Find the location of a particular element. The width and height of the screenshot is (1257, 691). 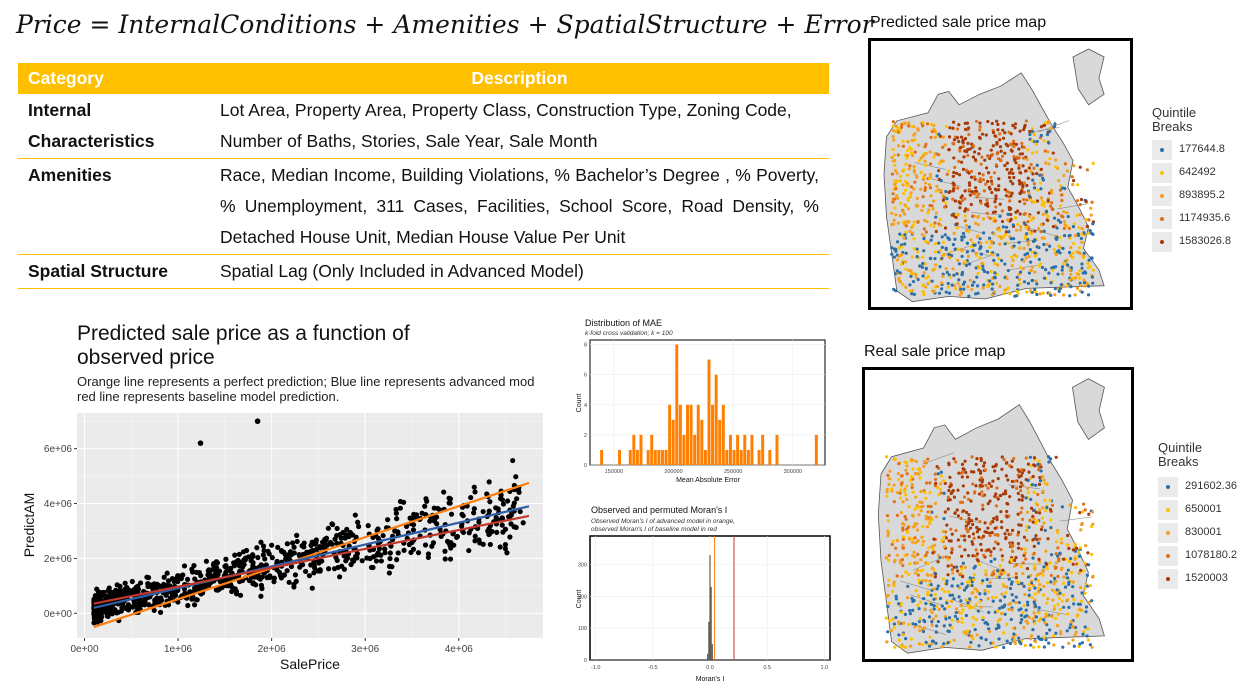

moran-x-tick-label: 0.5 is located at coordinates (767, 668).